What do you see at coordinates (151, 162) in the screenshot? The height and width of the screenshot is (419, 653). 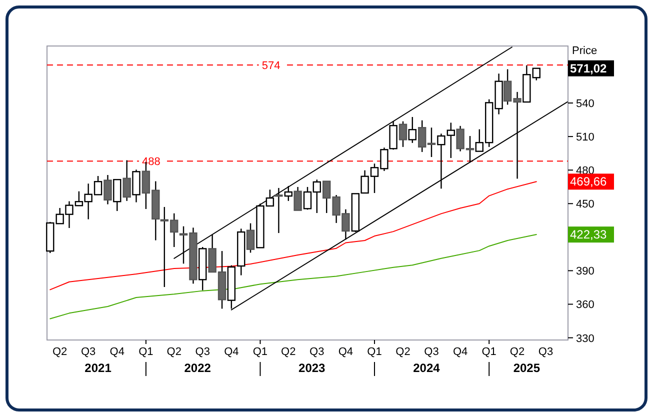 I see `ref-line-label: 488` at bounding box center [151, 162].